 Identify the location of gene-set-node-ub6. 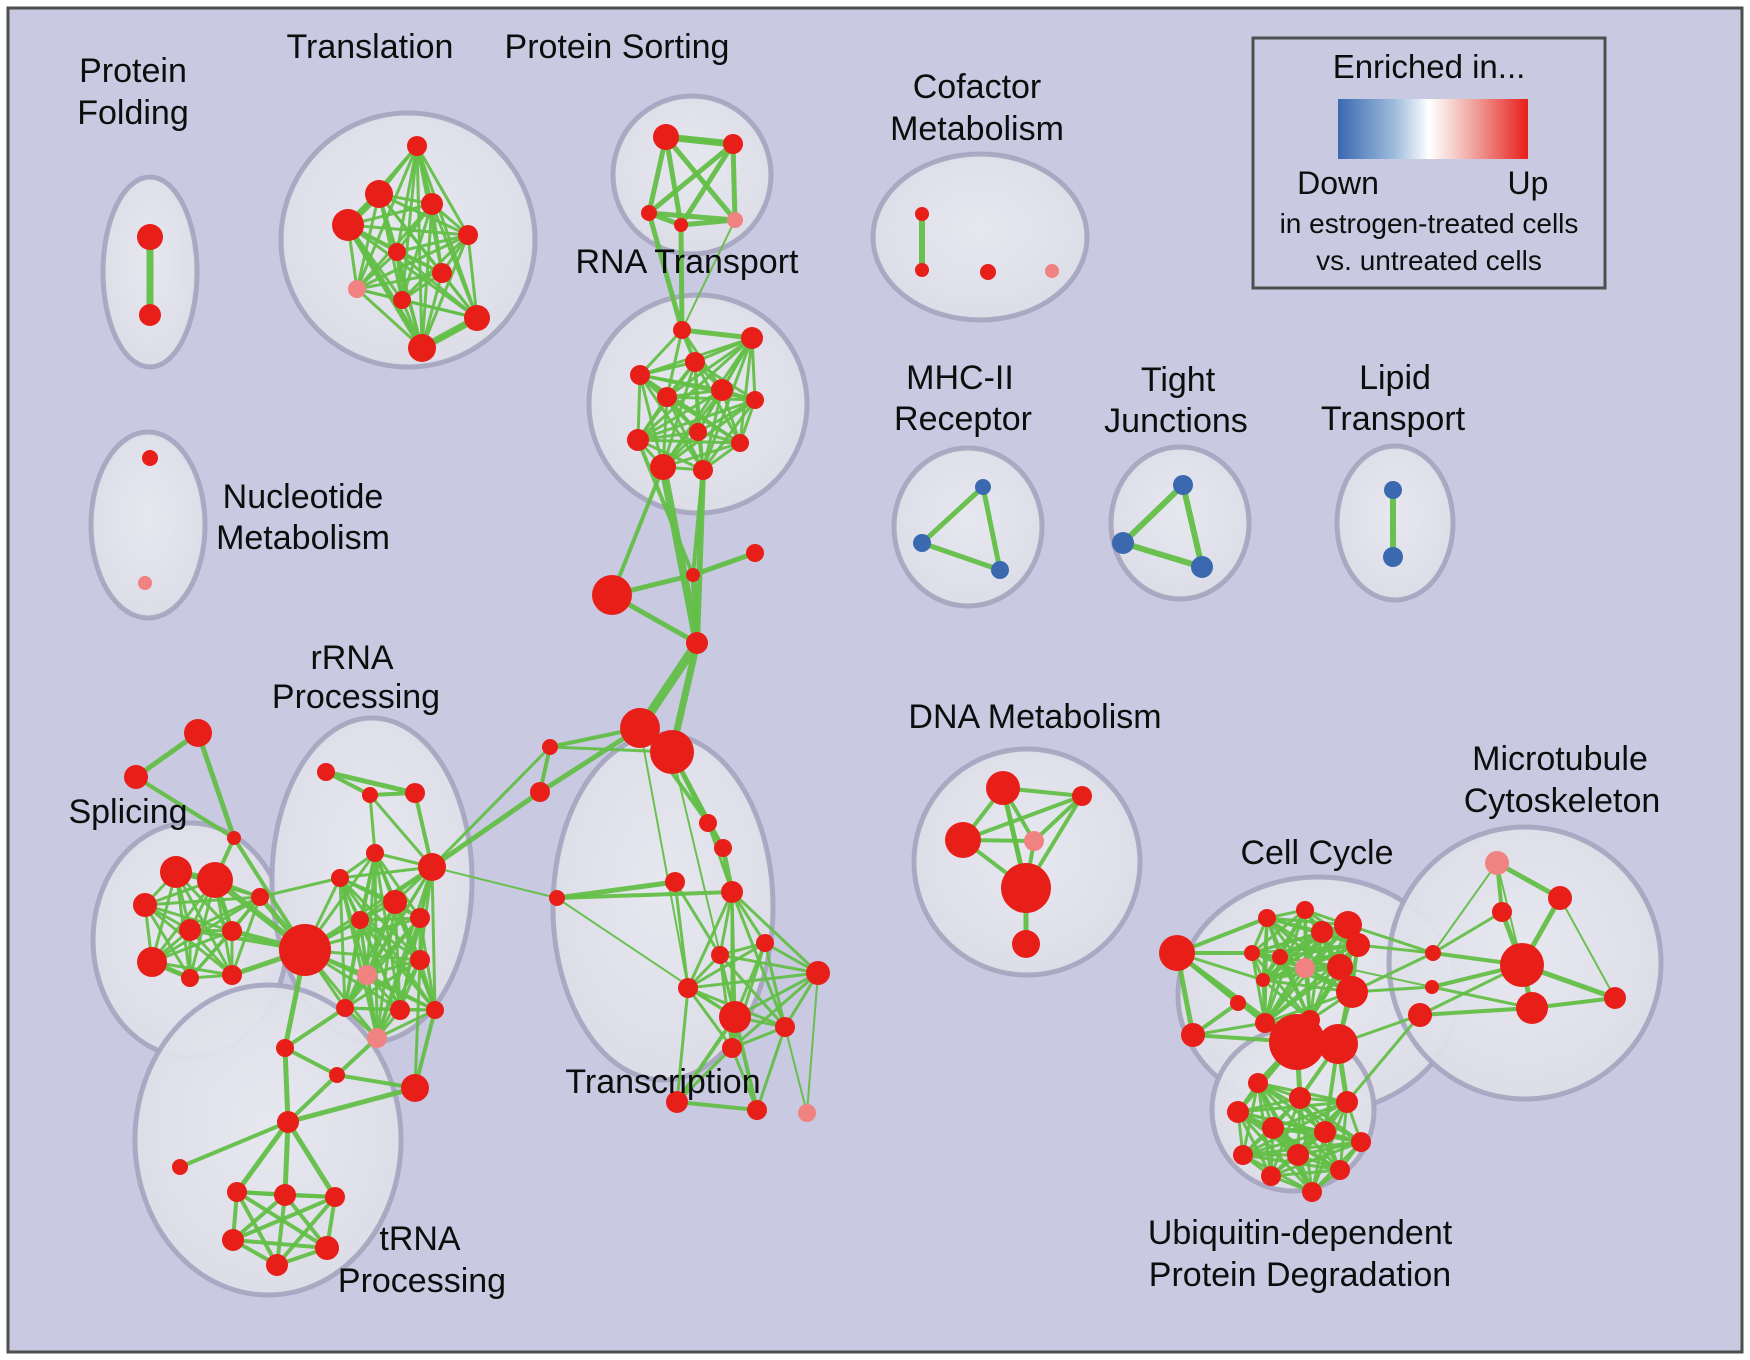
(1325, 1132).